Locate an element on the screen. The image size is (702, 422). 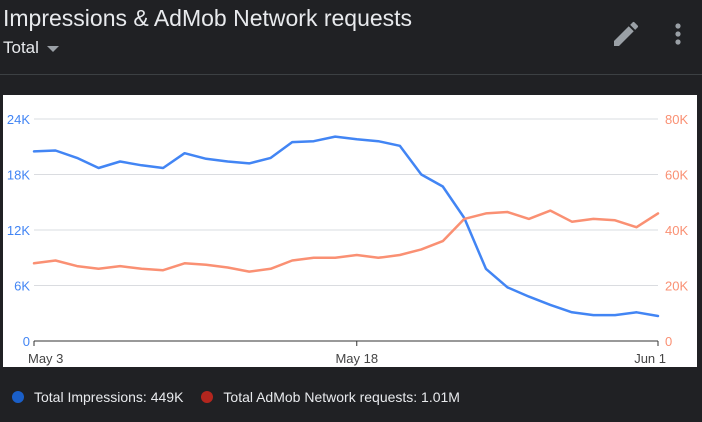
card-title: Impressions & AdMob Network requests is located at coordinates (208, 18).